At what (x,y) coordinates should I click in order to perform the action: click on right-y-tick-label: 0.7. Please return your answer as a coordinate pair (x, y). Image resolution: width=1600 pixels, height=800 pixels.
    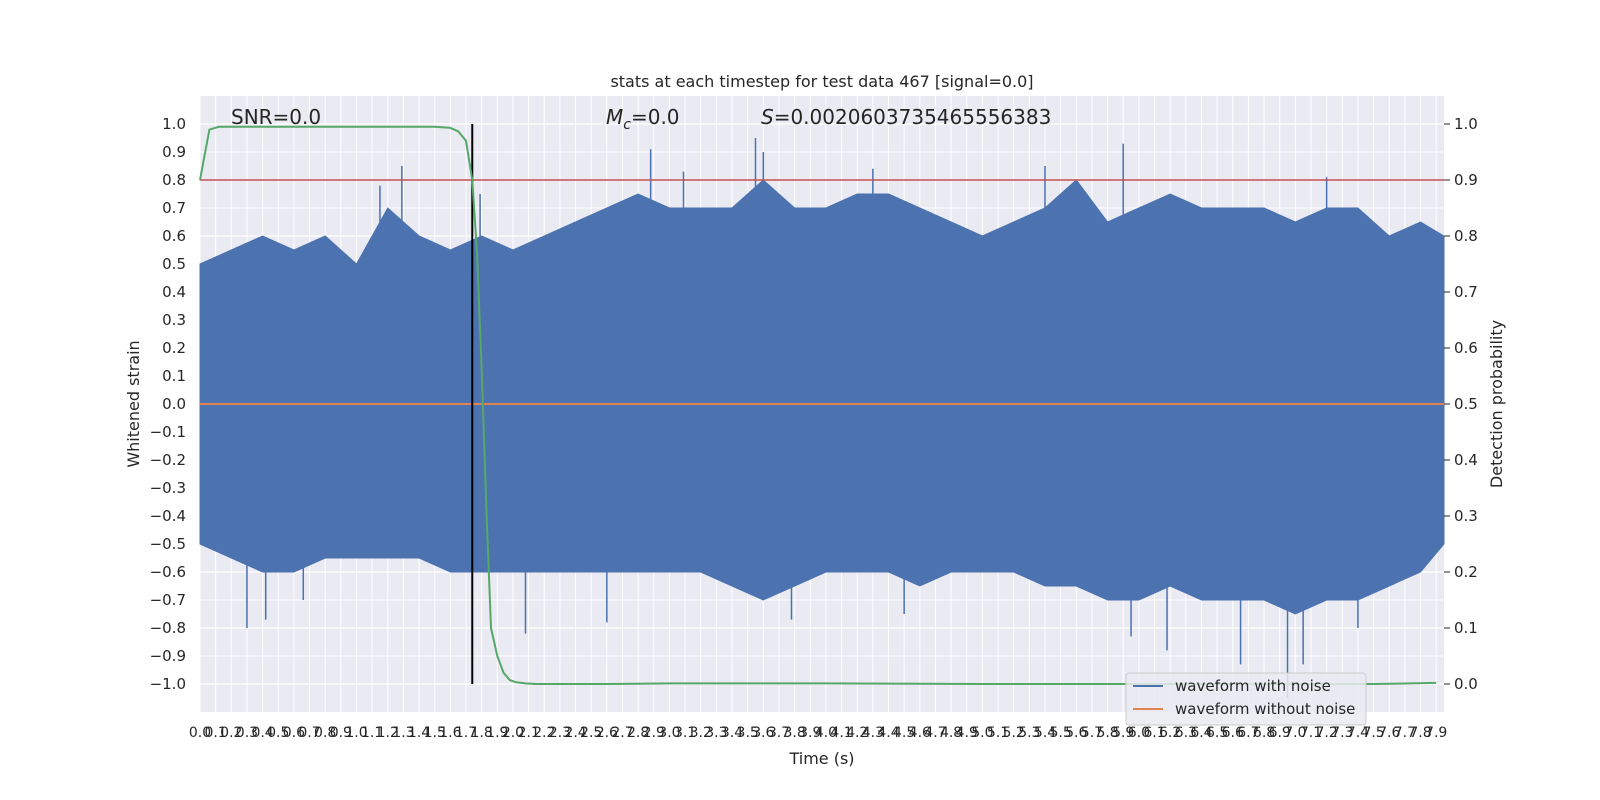
    Looking at the image, I should click on (1466, 292).